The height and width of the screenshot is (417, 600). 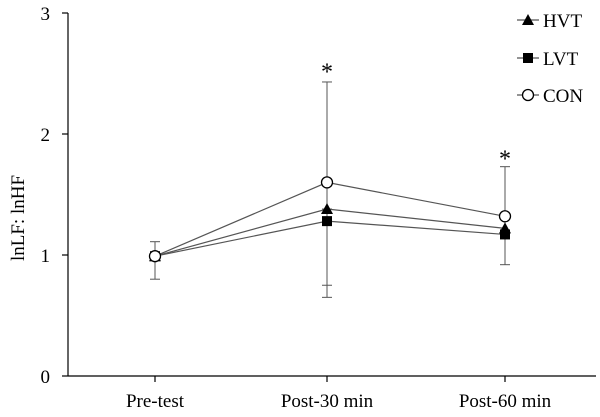 I want to click on legend: HVT LVT CON, so click(x=550, y=59).